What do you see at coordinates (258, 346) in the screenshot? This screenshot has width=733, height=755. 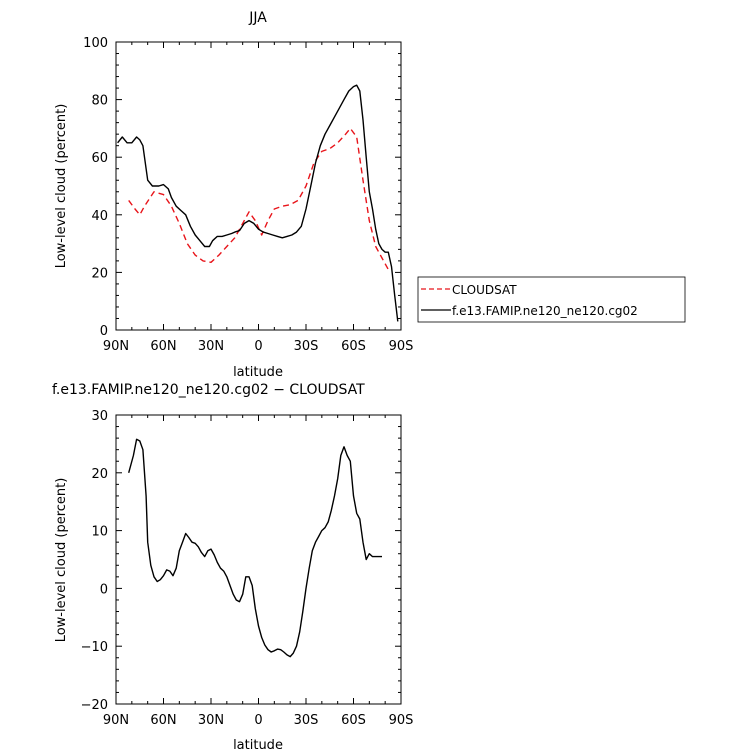 I see `top-chart-x-tick-label: 0` at bounding box center [258, 346].